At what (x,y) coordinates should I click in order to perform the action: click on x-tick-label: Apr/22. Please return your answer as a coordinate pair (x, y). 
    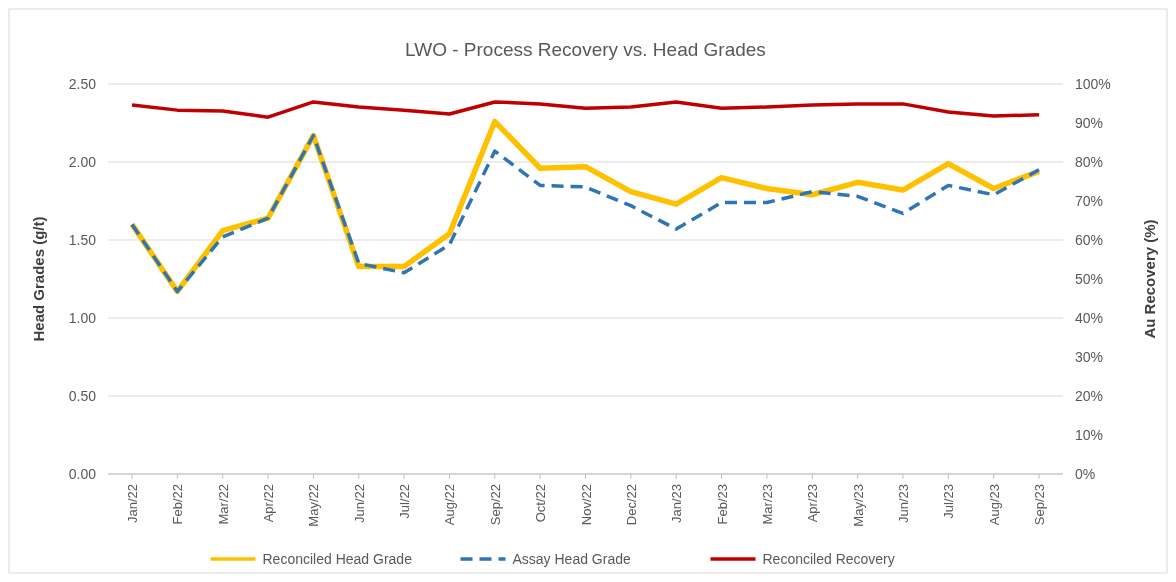
    Looking at the image, I should click on (269, 503).